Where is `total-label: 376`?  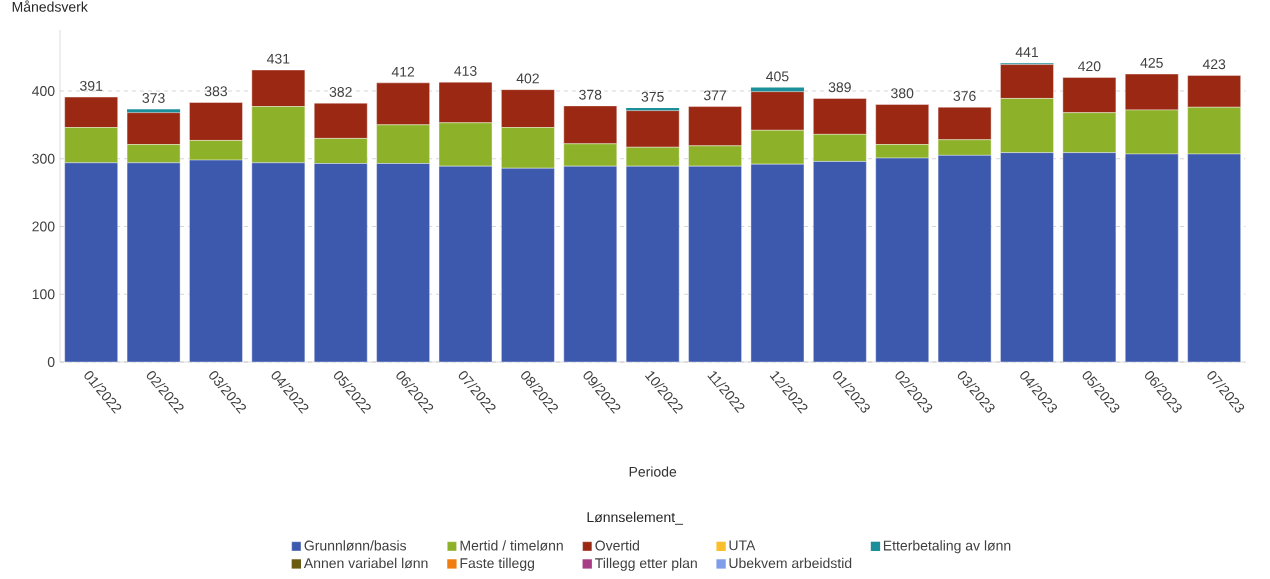
total-label: 376 is located at coordinates (964, 96).